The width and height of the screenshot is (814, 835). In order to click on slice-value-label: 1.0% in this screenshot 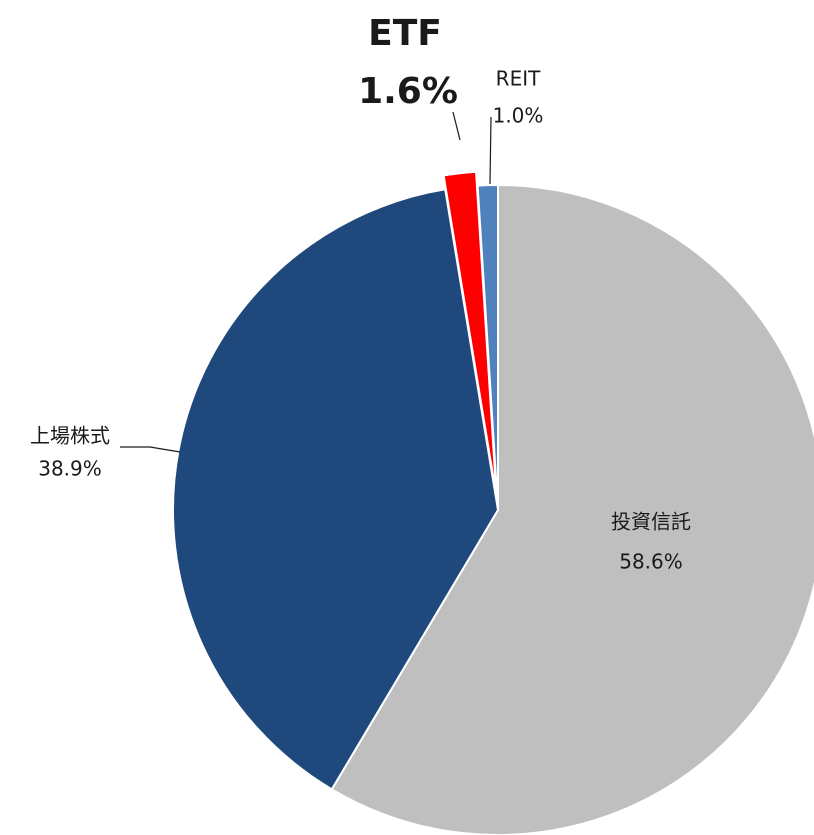, I will do `click(518, 116)`.